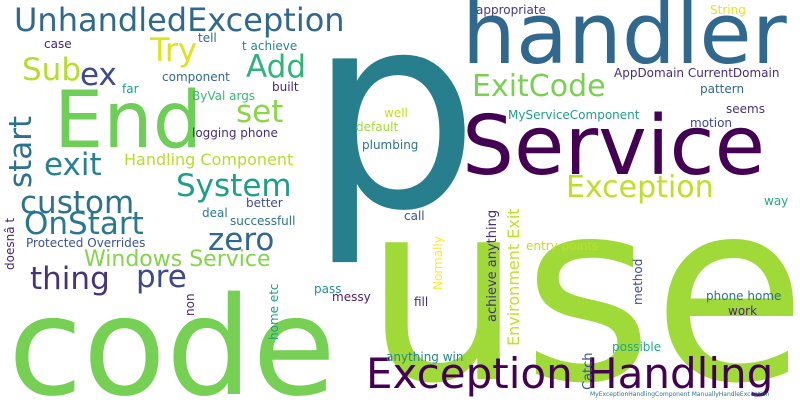 The width and height of the screenshot is (800, 400). I want to click on word: pre, so click(161, 277).